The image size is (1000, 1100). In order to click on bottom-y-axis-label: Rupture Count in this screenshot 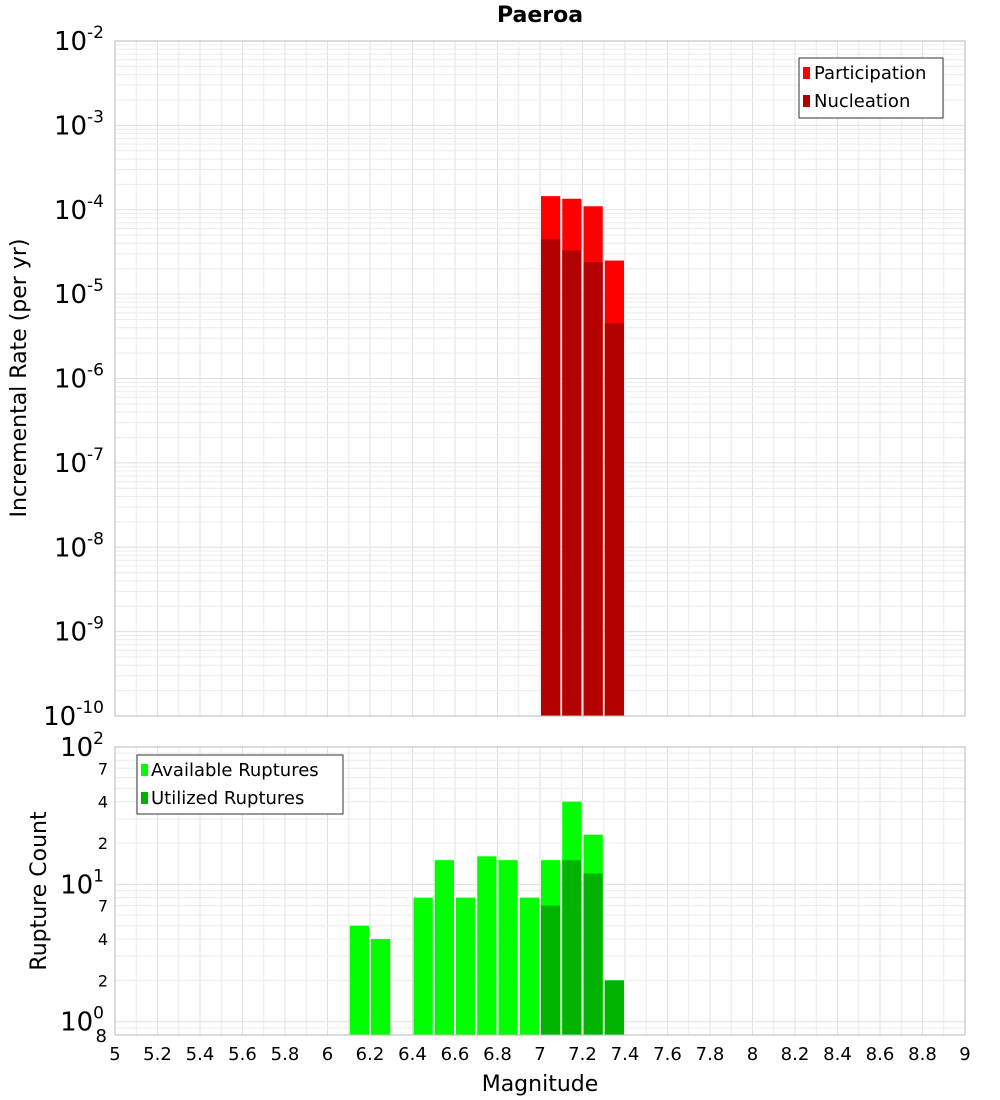, I will do `click(39, 891)`.